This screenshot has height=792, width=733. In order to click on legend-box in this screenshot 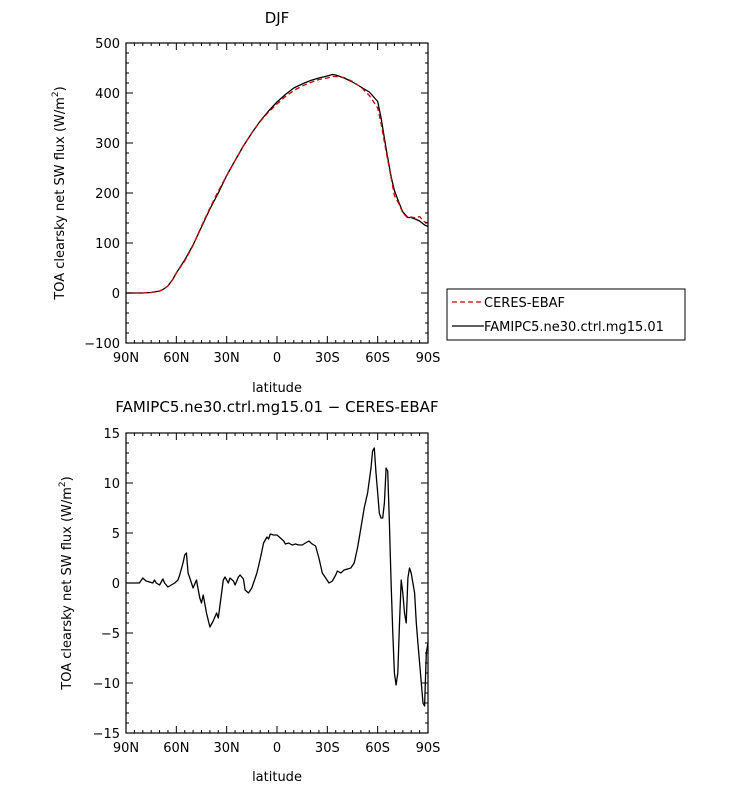, I will do `click(566, 314)`.